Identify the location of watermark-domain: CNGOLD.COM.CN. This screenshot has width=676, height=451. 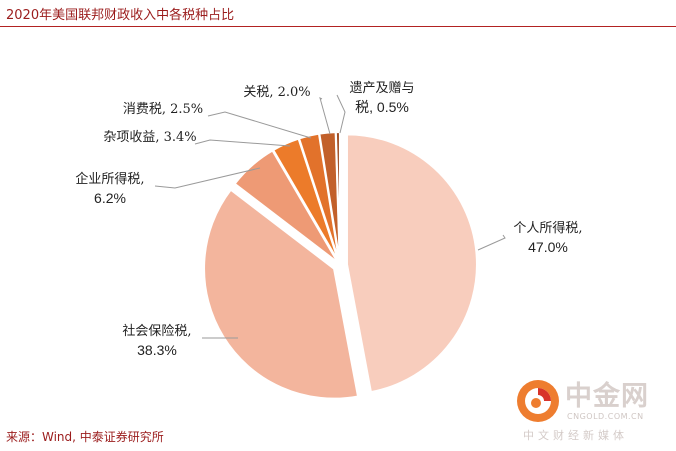
(605, 416).